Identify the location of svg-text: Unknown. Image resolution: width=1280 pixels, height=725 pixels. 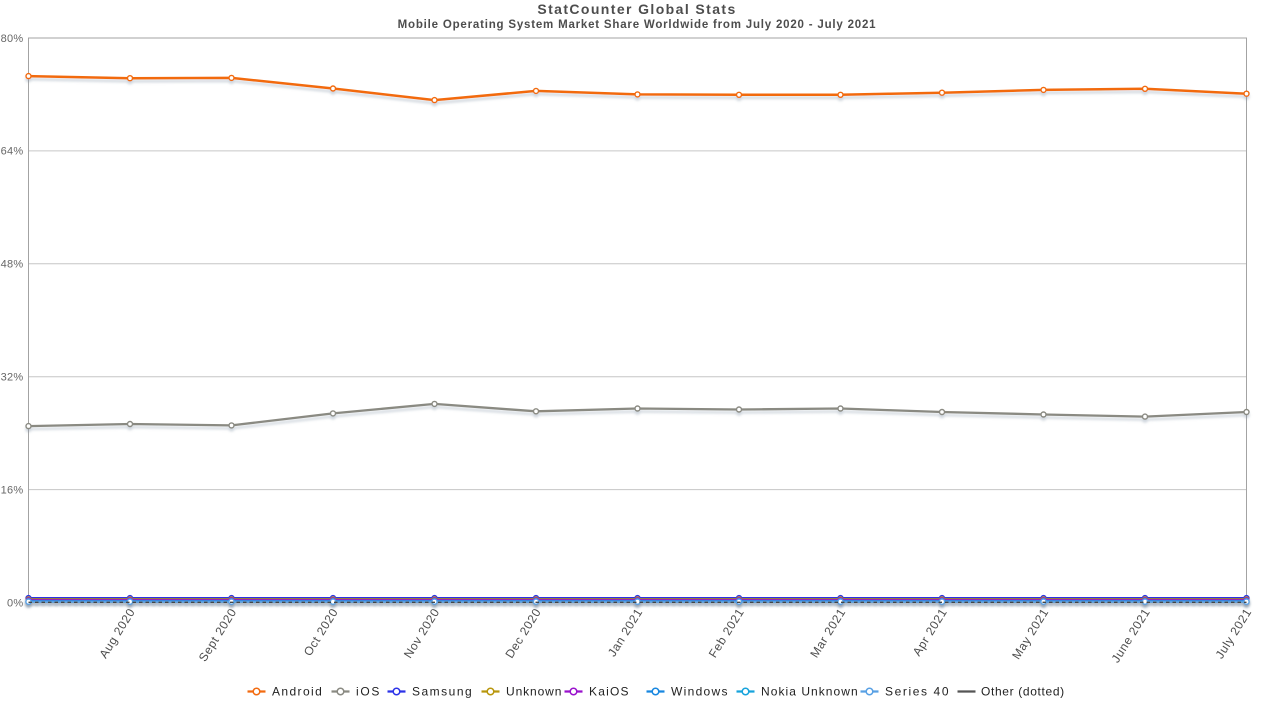
(534, 692).